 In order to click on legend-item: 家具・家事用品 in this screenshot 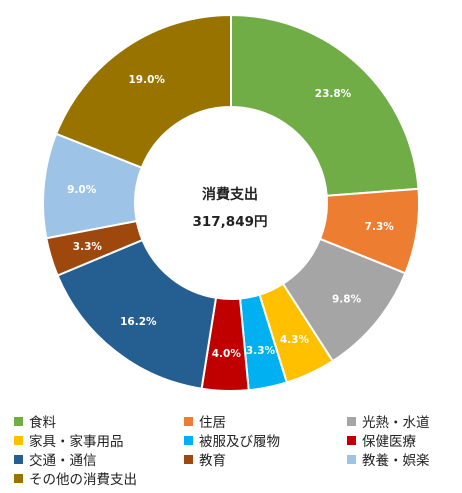, I will do `click(69, 440)`.